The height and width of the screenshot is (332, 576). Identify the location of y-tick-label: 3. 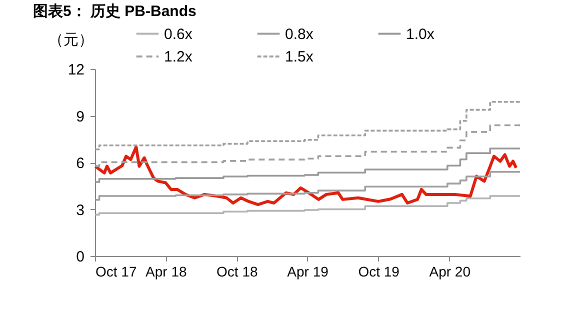
(80, 210).